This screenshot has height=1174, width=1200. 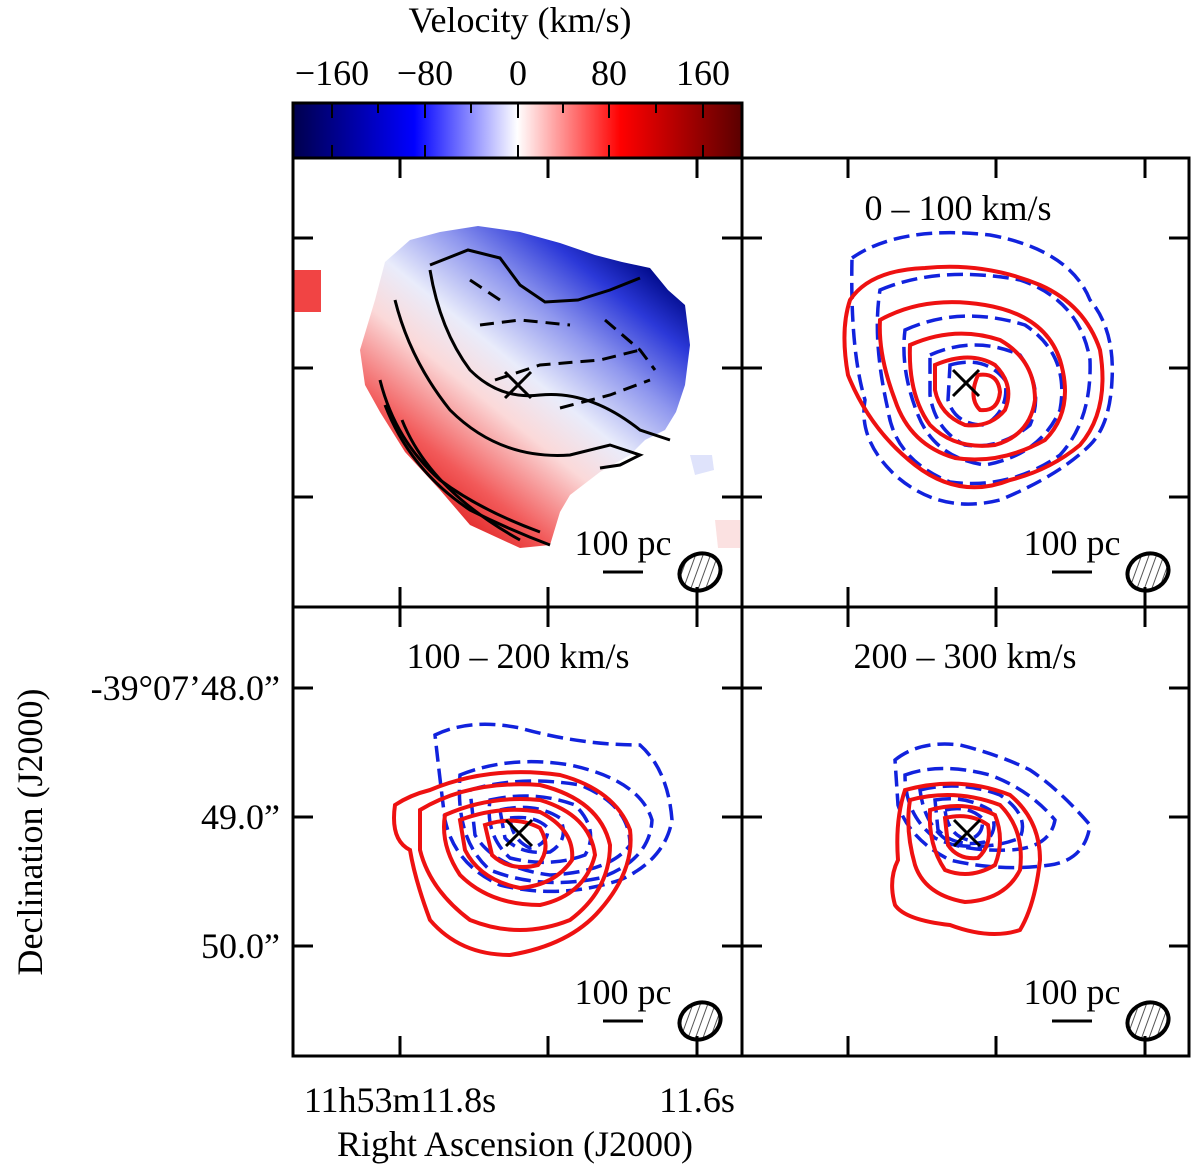 I want to click on y-tick-label: 49.0”, so click(x=240, y=817).